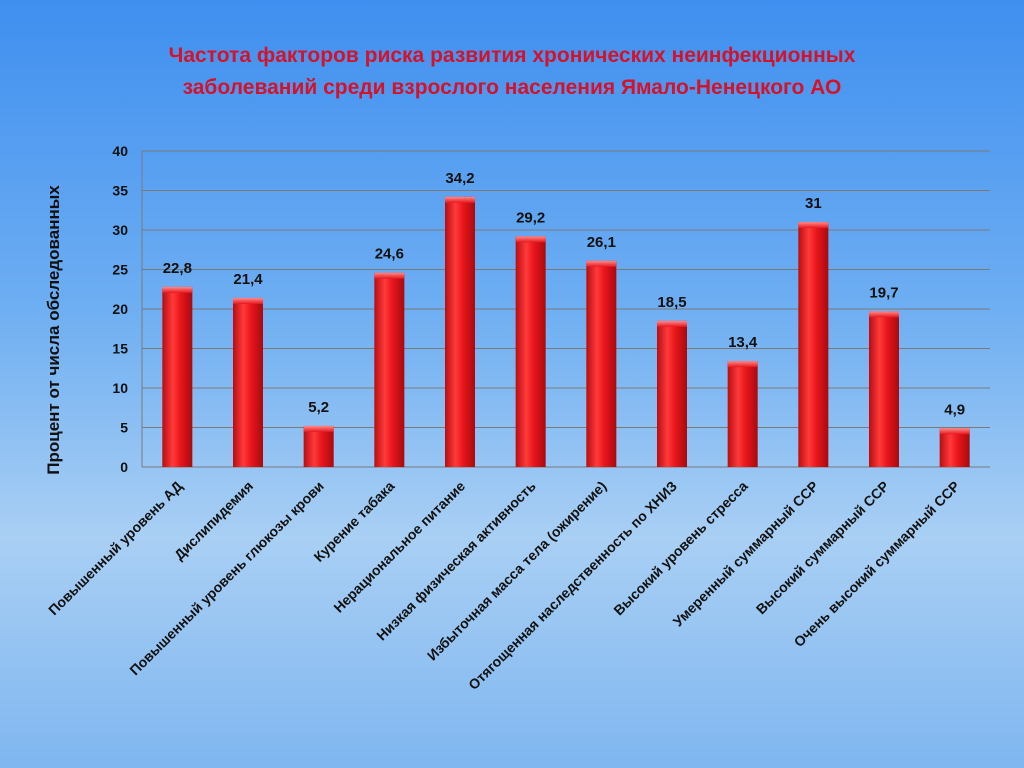 The height and width of the screenshot is (768, 1024). I want to click on y-tick-label: 35, so click(120, 191).